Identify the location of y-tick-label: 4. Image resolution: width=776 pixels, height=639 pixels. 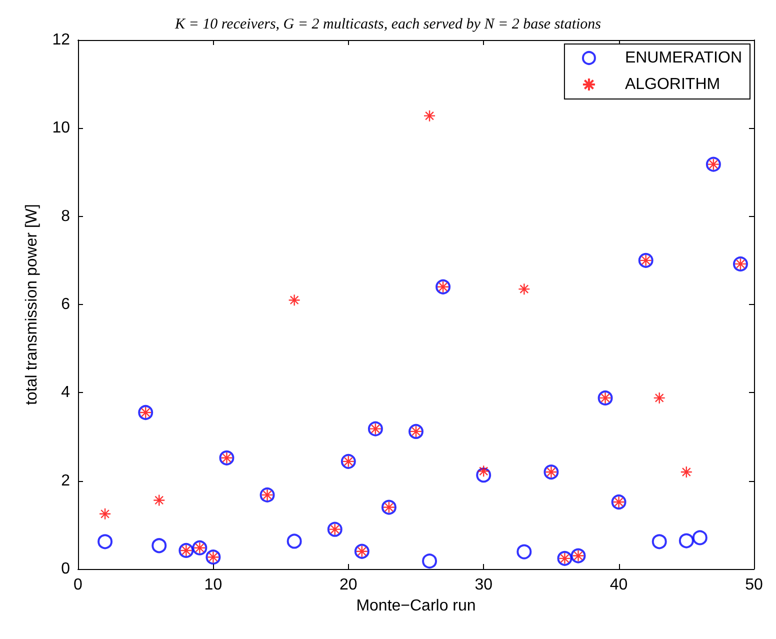
(65, 393).